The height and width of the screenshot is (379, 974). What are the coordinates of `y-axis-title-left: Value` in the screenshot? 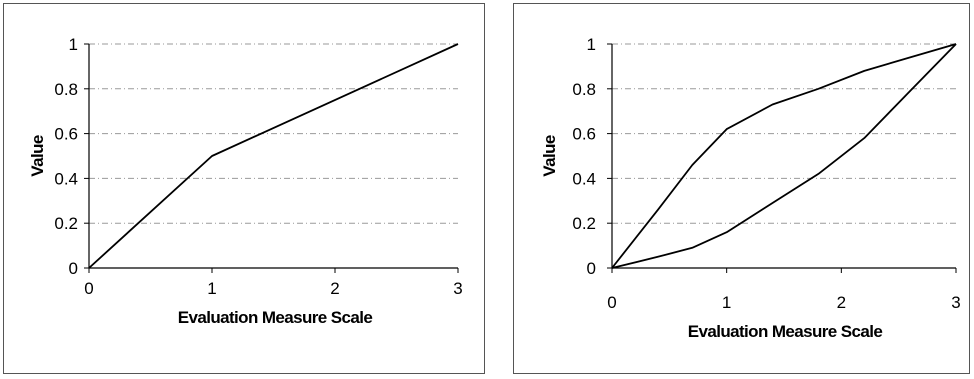 It's located at (37, 156).